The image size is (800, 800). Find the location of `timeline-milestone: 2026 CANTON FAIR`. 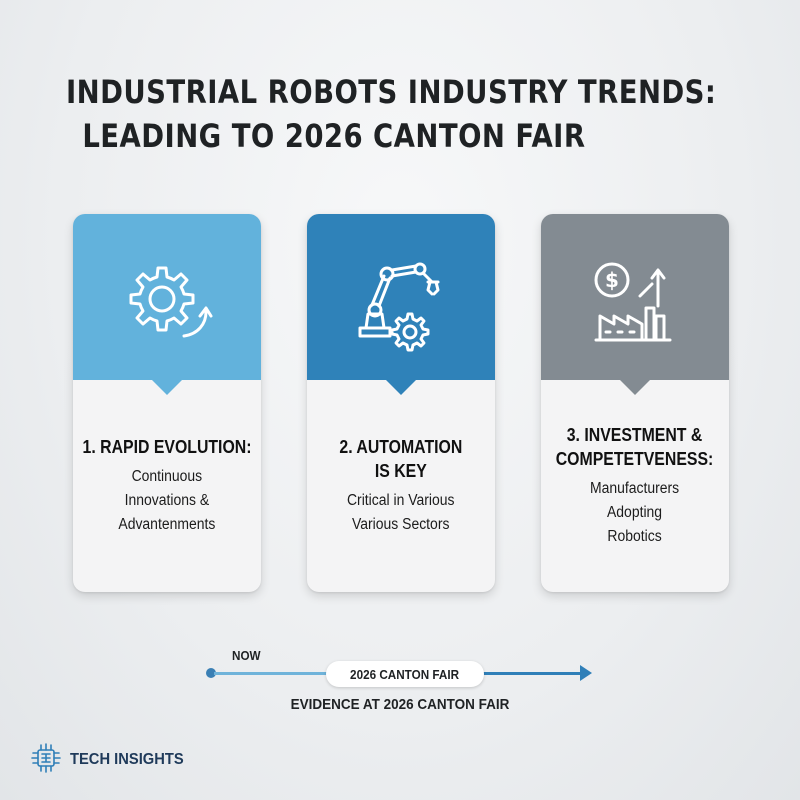

timeline-milestone: 2026 CANTON FAIR is located at coordinates (405, 674).